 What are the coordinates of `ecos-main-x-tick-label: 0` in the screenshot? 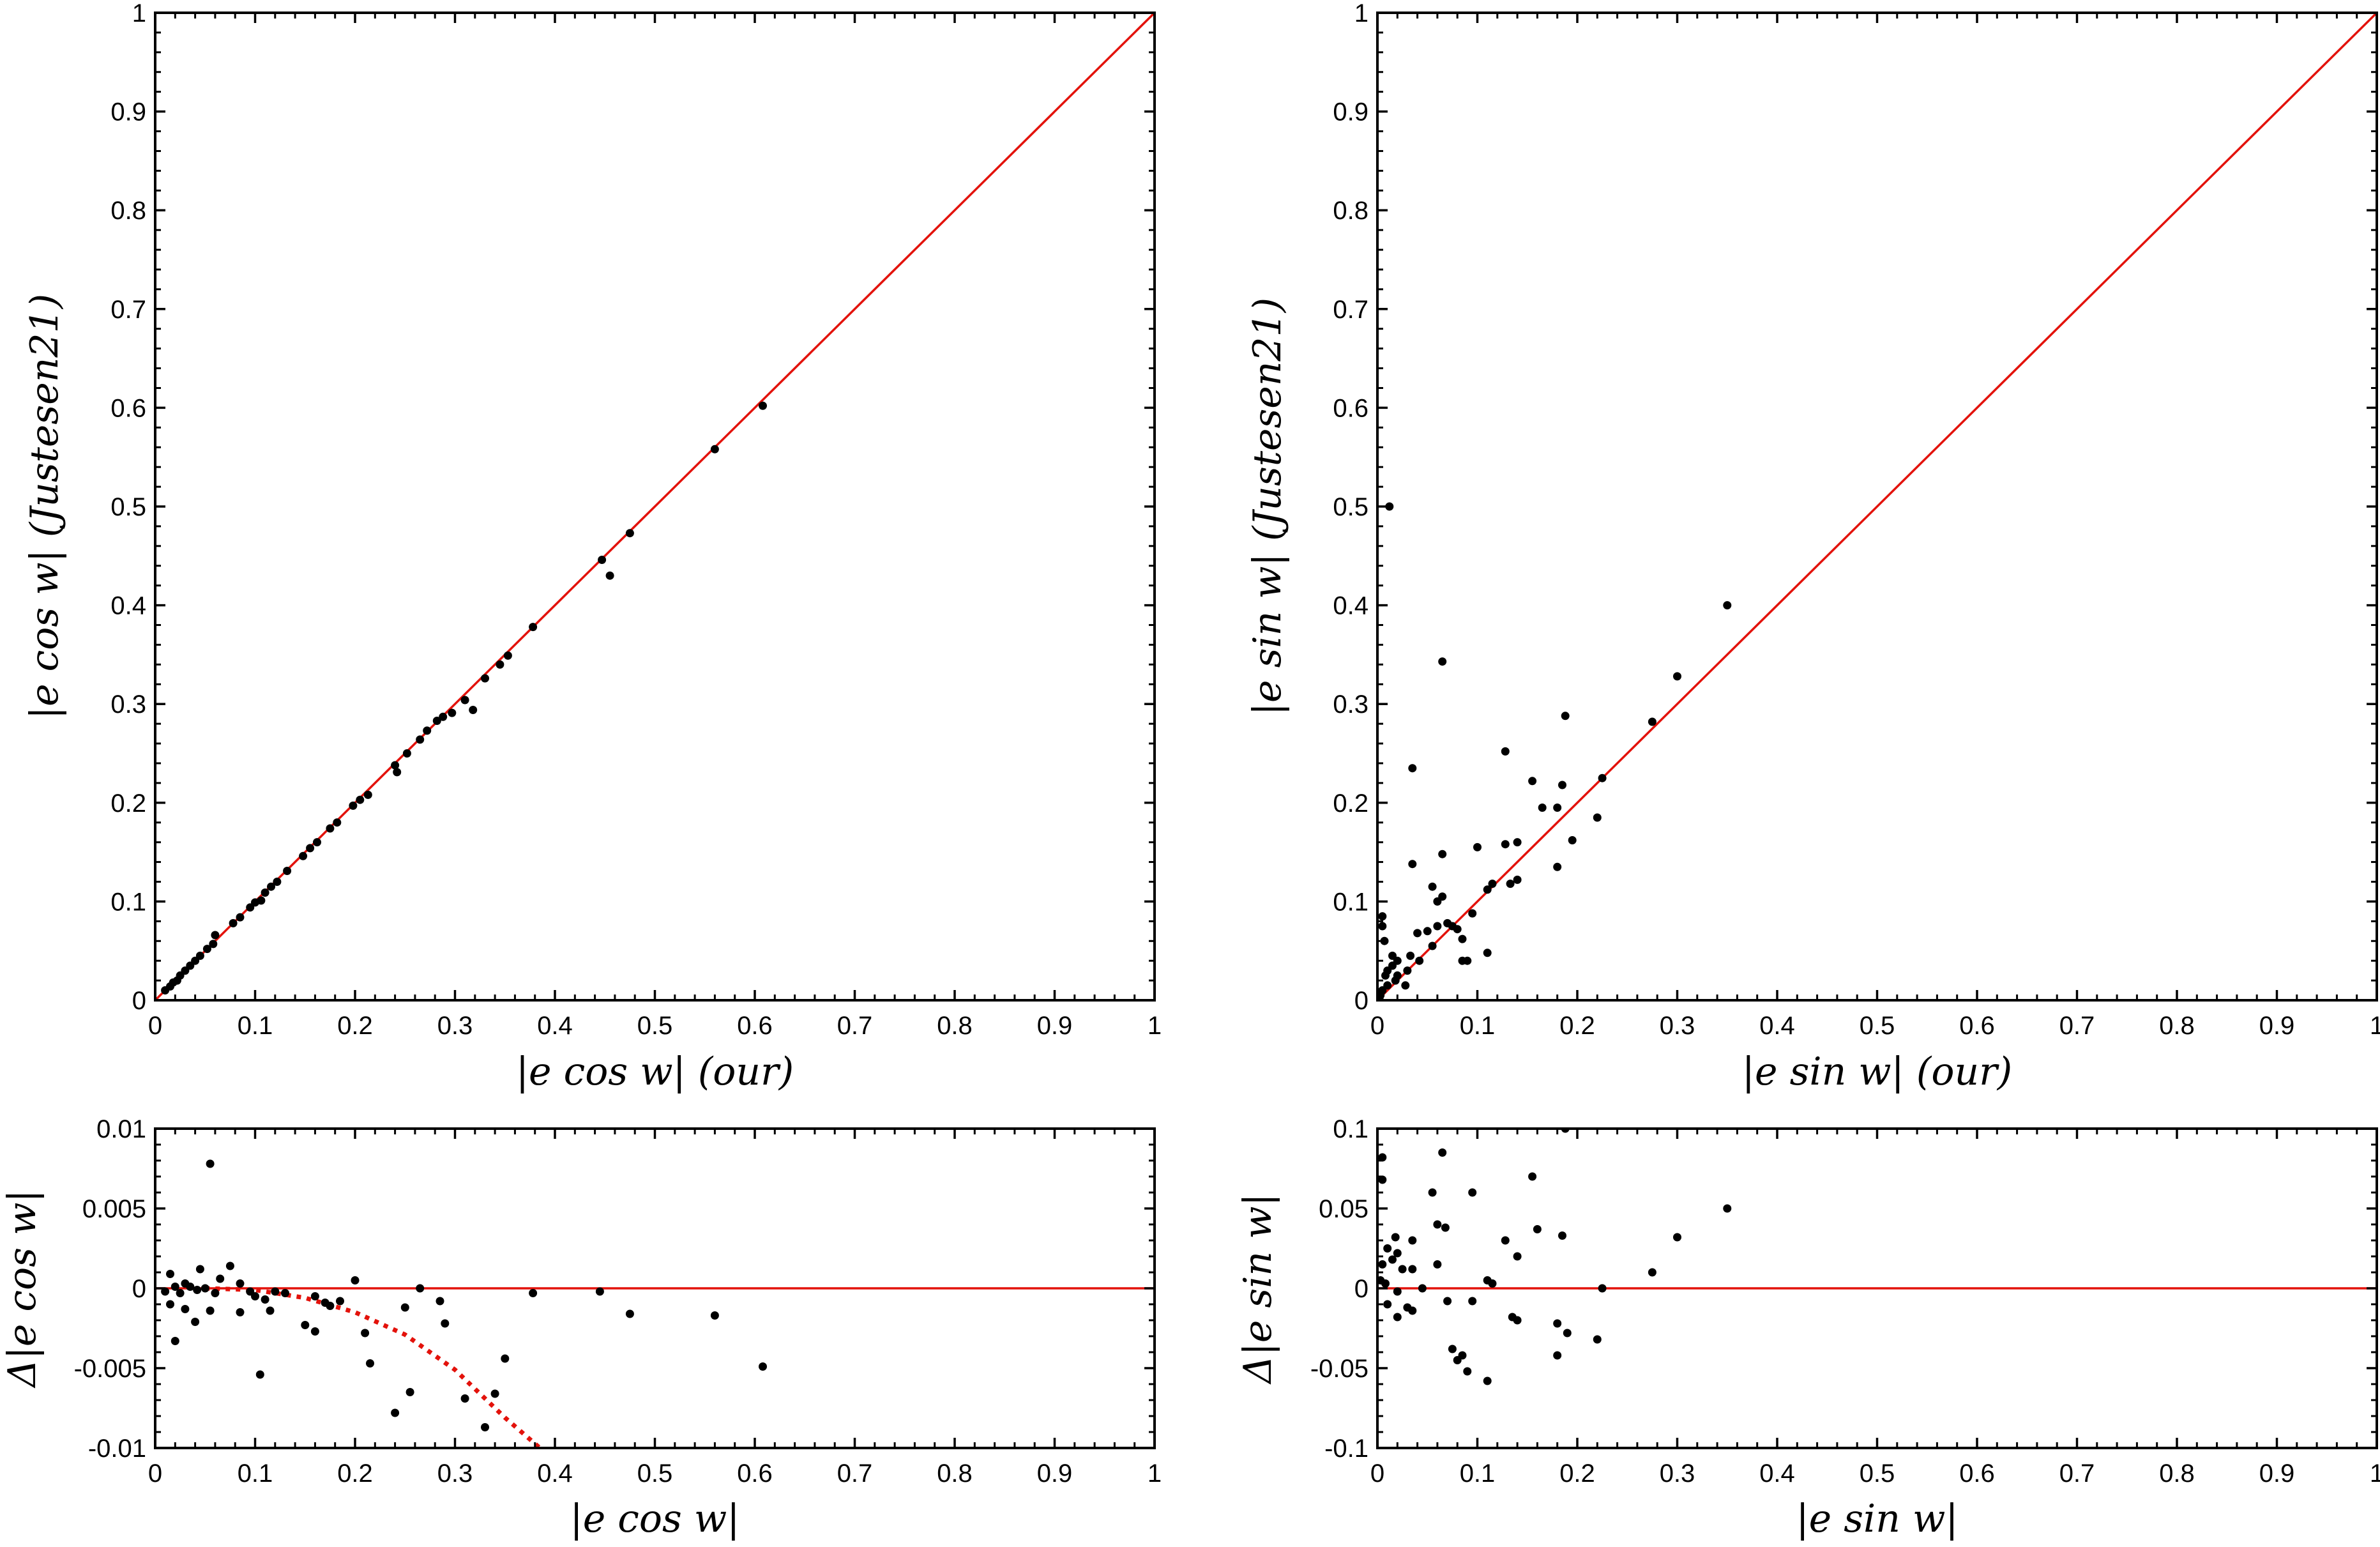 It's located at (155, 1026).